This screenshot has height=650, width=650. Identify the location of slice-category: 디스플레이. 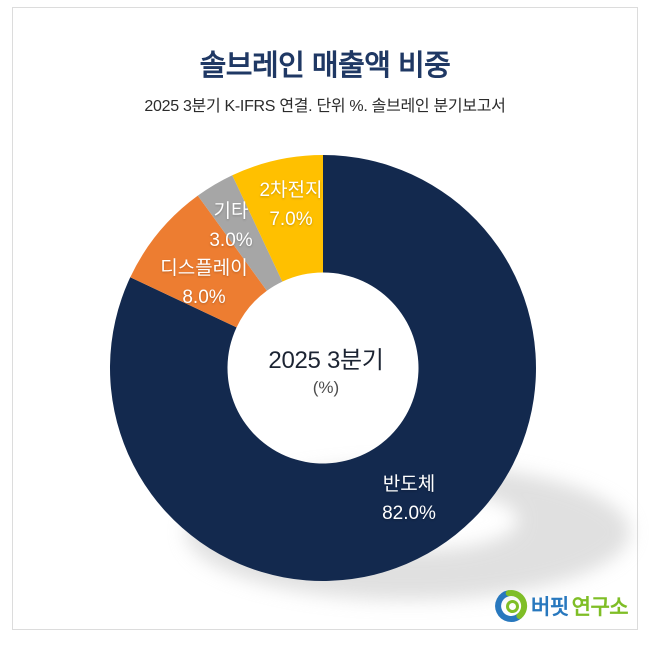
(204, 268).